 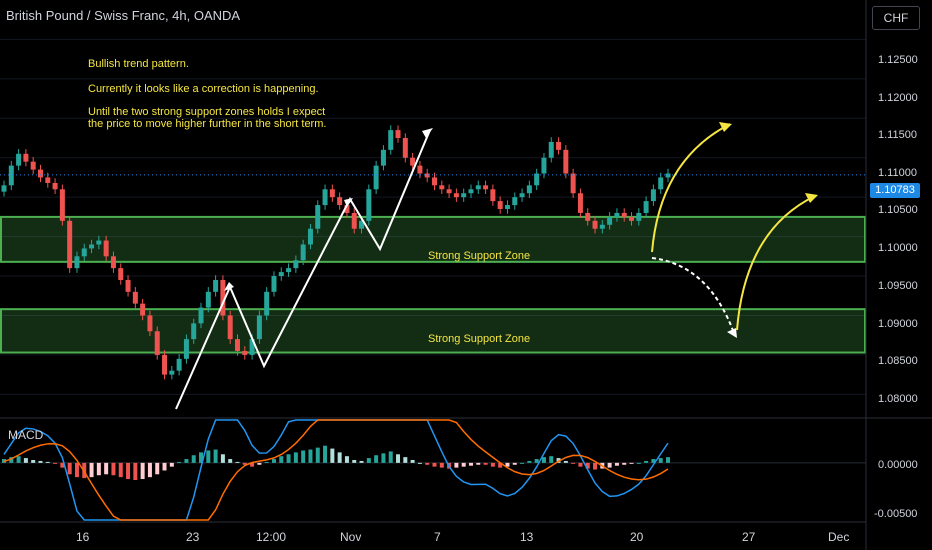 What do you see at coordinates (303, 269) in the screenshot?
I see `zigzag-trend` at bounding box center [303, 269].